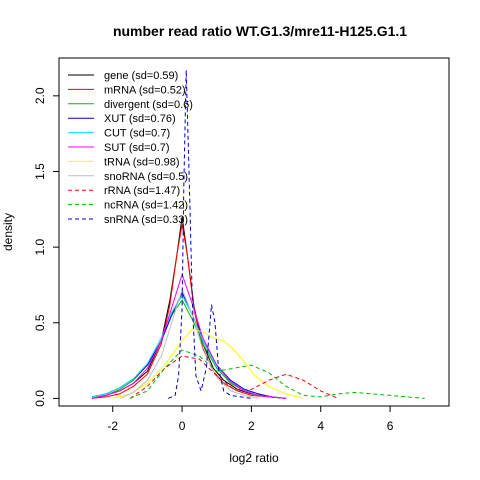 This screenshot has width=480, height=480. I want to click on legend-entry: divergent (sd=0.6), so click(148, 105).